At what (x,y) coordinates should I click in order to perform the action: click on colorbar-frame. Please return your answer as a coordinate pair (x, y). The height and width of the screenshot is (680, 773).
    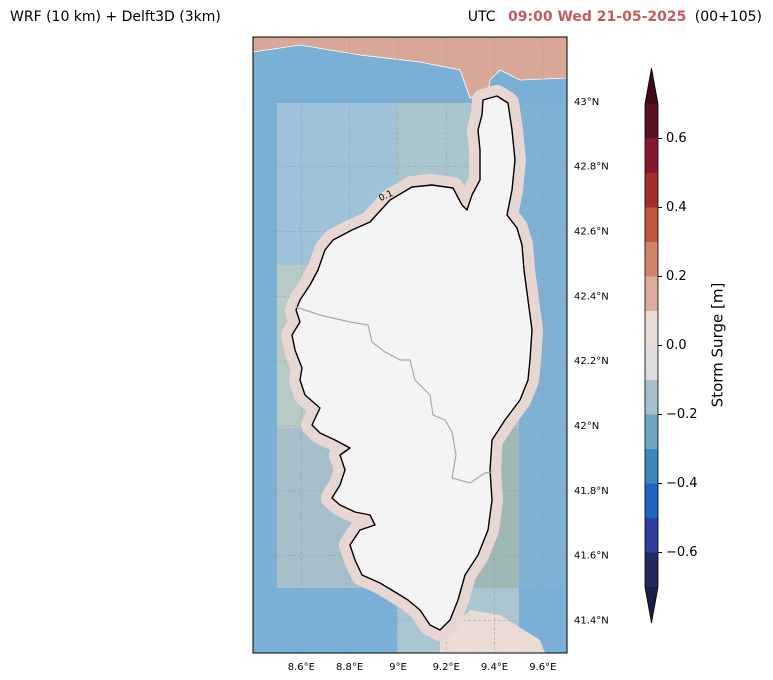
    Looking at the image, I should click on (651, 345).